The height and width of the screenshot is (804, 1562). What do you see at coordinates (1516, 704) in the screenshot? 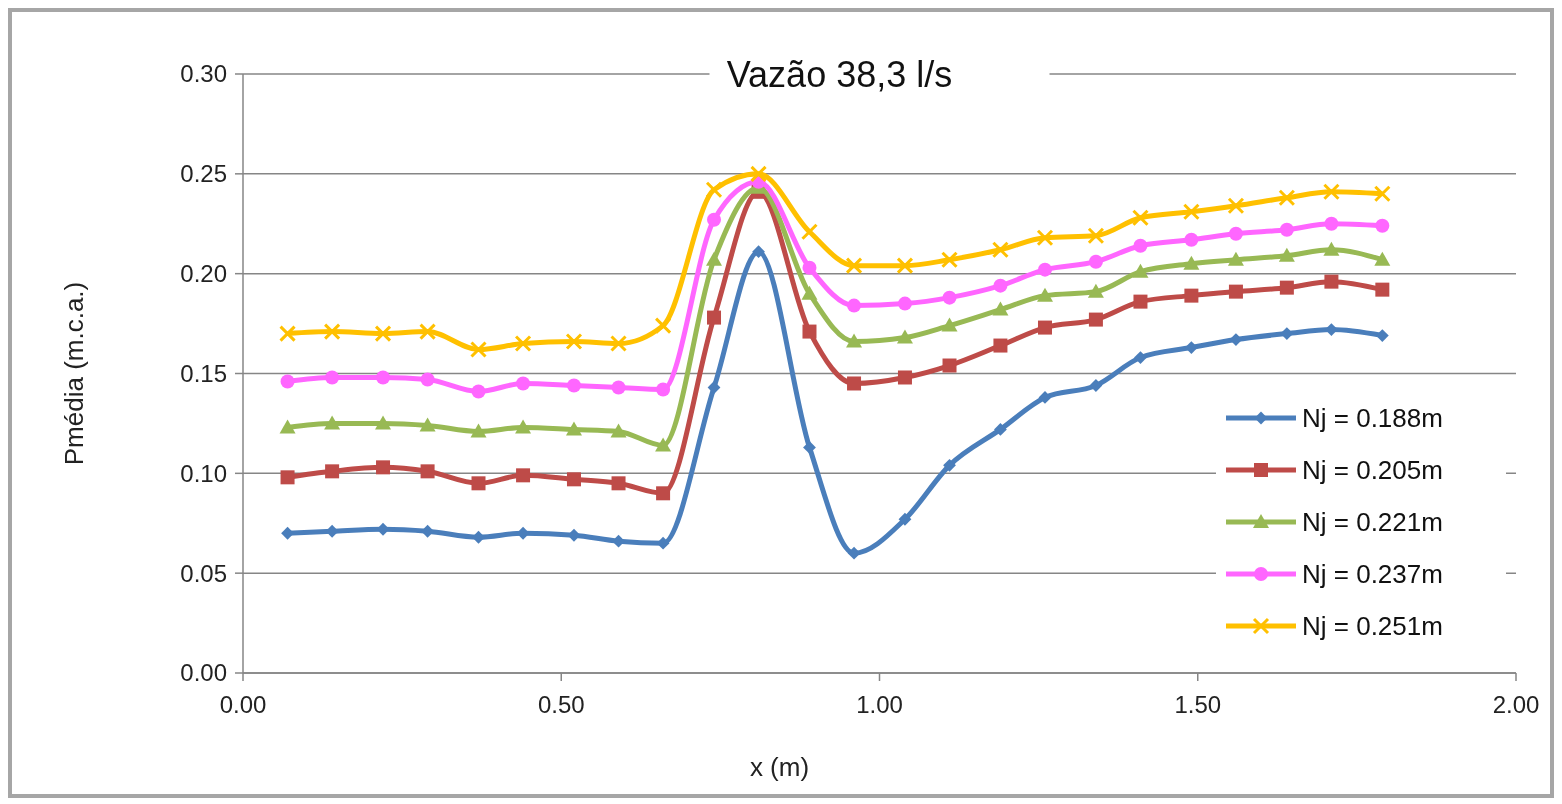
I see `x-tick-label: 2.00` at bounding box center [1516, 704].